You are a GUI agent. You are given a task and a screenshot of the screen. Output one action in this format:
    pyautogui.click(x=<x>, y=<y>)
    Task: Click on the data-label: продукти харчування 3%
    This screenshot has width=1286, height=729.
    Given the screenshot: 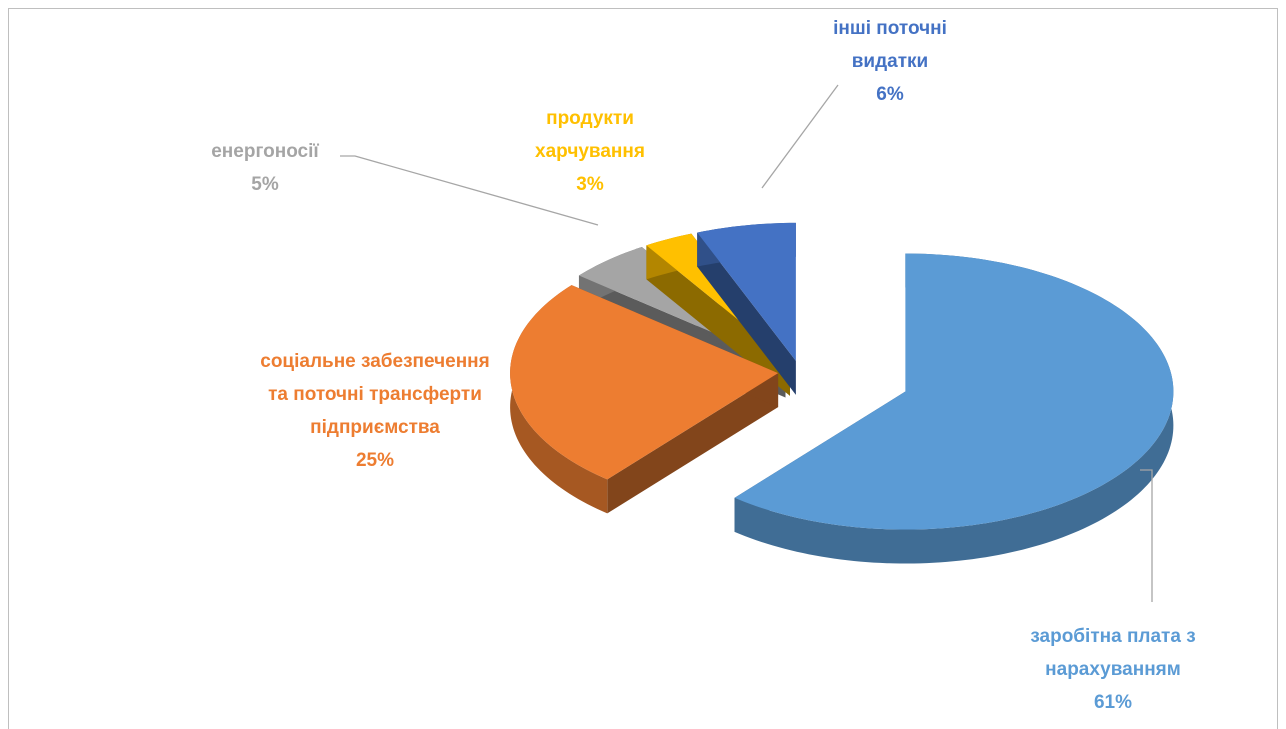 What is the action you would take?
    pyautogui.click(x=590, y=151)
    